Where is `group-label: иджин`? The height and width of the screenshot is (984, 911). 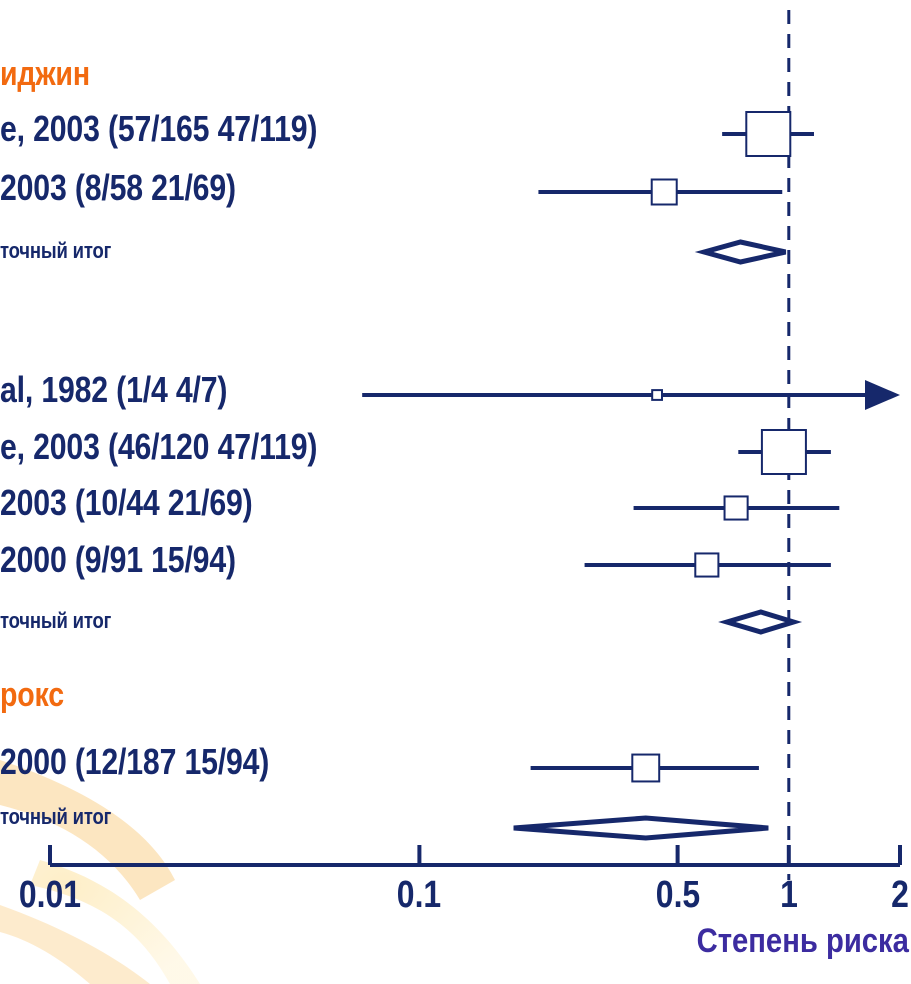
group-label: иджин is located at coordinates (45, 74).